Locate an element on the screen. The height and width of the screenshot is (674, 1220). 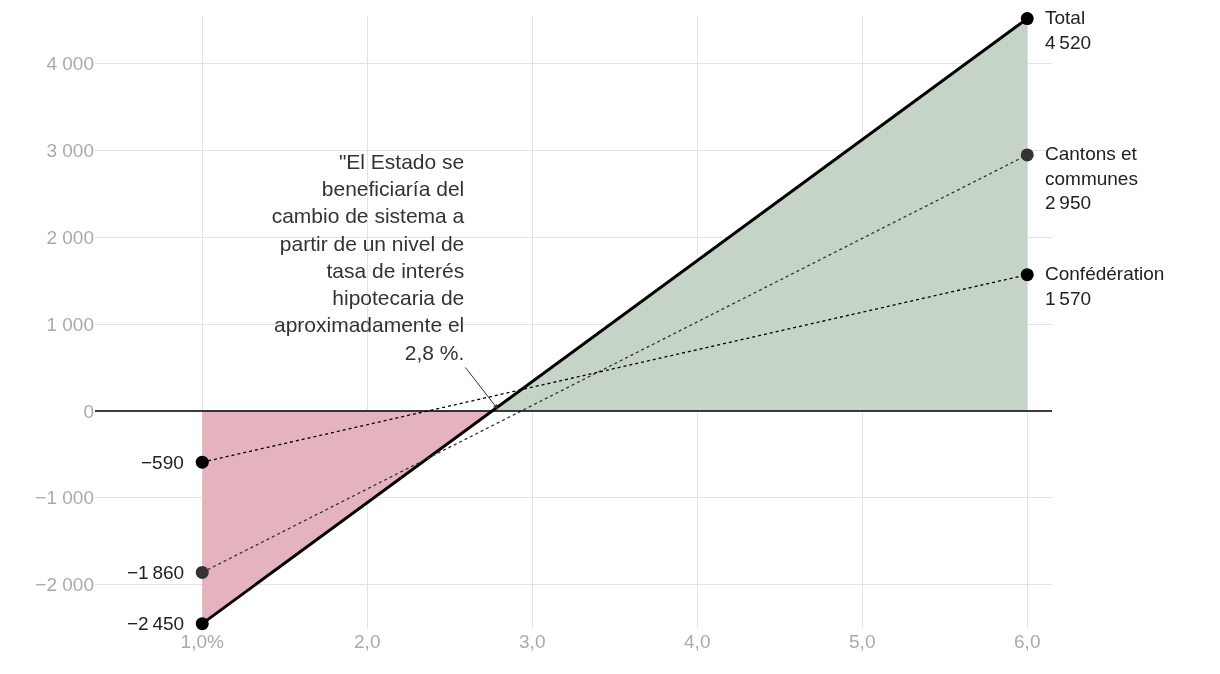
data-label: −590 is located at coordinates (162, 462).